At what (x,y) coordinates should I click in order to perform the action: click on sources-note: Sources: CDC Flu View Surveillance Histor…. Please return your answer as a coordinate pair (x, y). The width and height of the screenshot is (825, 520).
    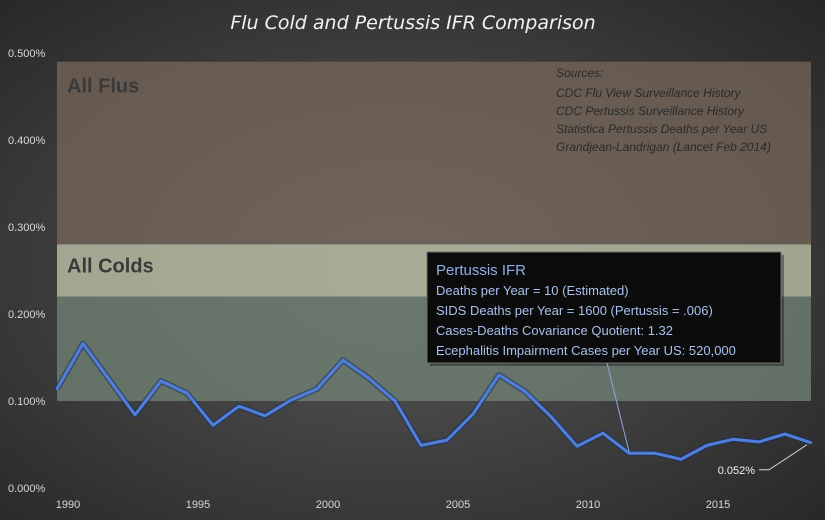
    Looking at the image, I should click on (663, 110).